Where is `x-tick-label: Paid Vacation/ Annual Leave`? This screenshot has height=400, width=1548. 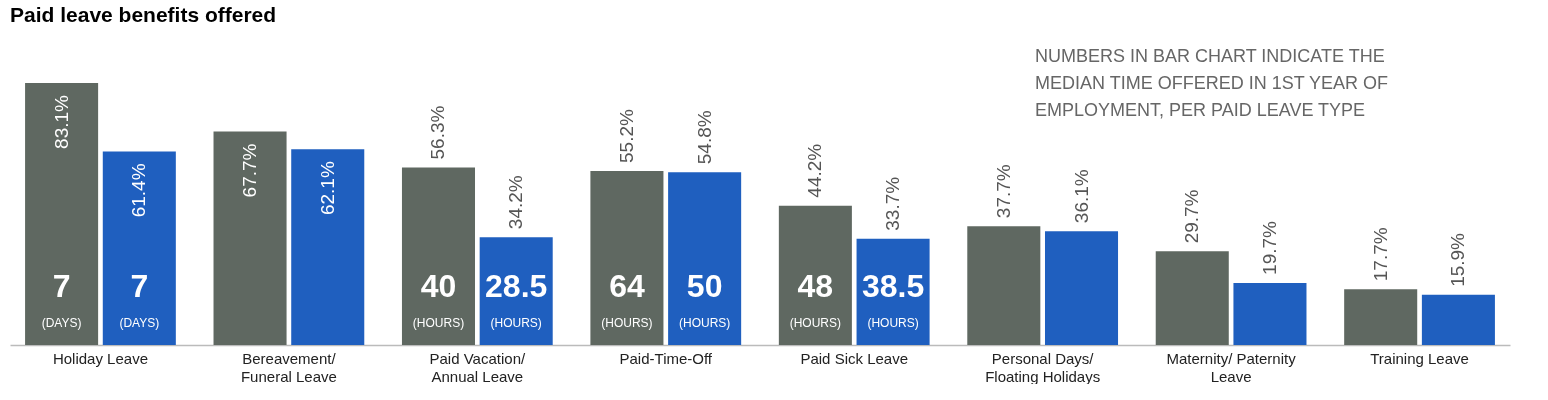 x-tick-label: Paid Vacation/ Annual Leave is located at coordinates (477, 367).